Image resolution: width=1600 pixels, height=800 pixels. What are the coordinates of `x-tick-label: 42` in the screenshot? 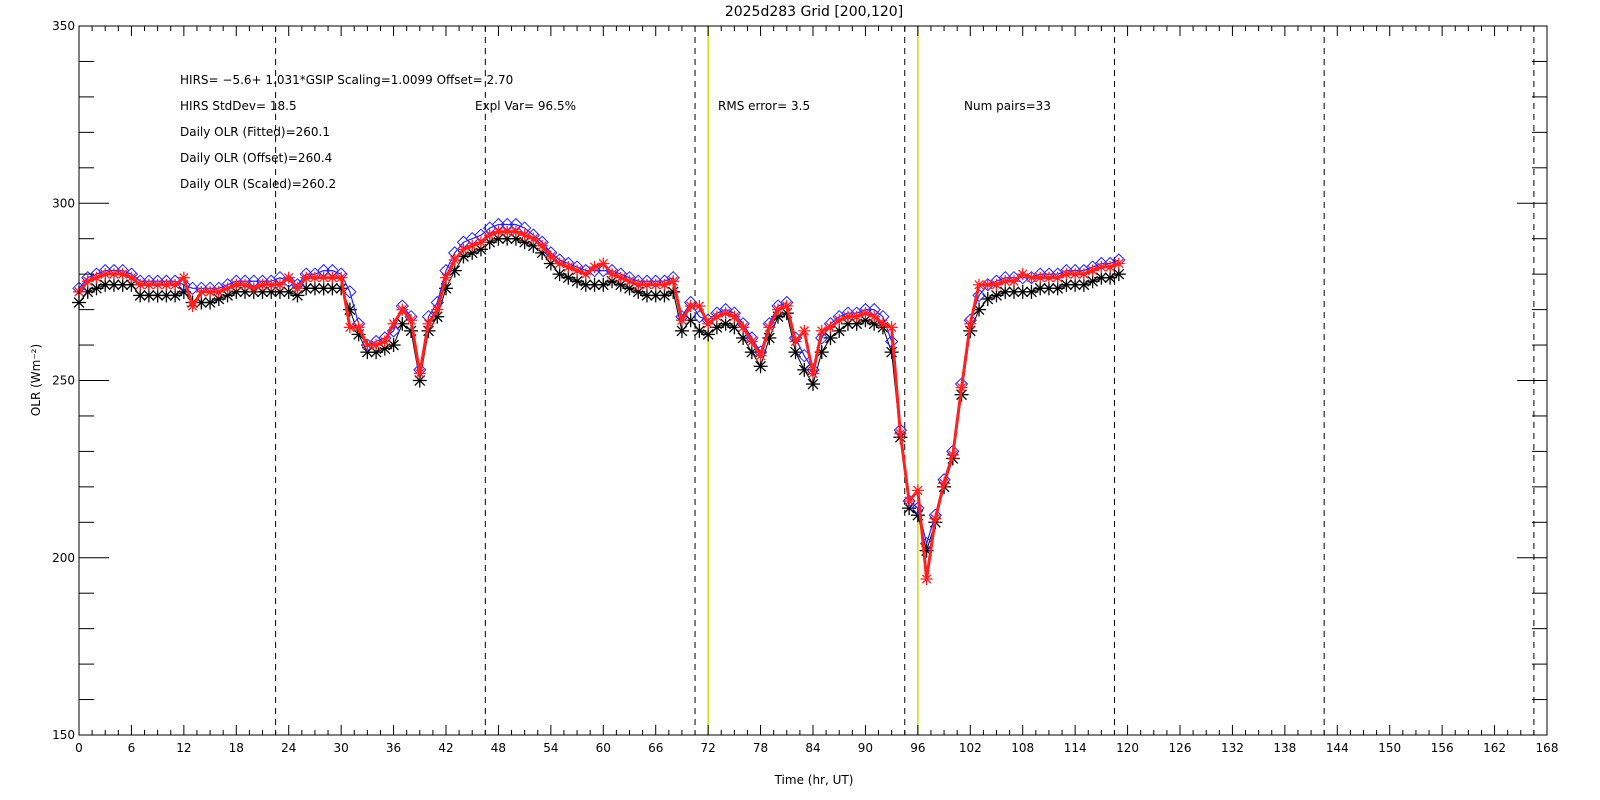 It's located at (445, 748).